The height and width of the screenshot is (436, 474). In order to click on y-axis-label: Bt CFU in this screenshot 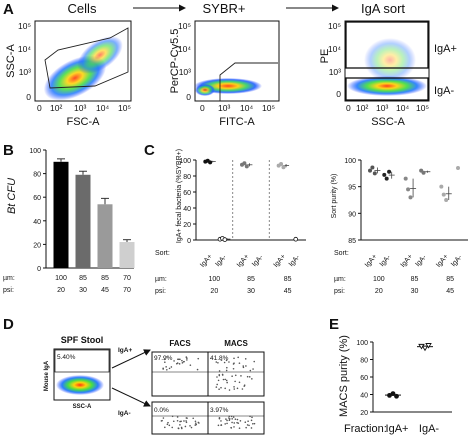, I will do `click(12, 196)`.